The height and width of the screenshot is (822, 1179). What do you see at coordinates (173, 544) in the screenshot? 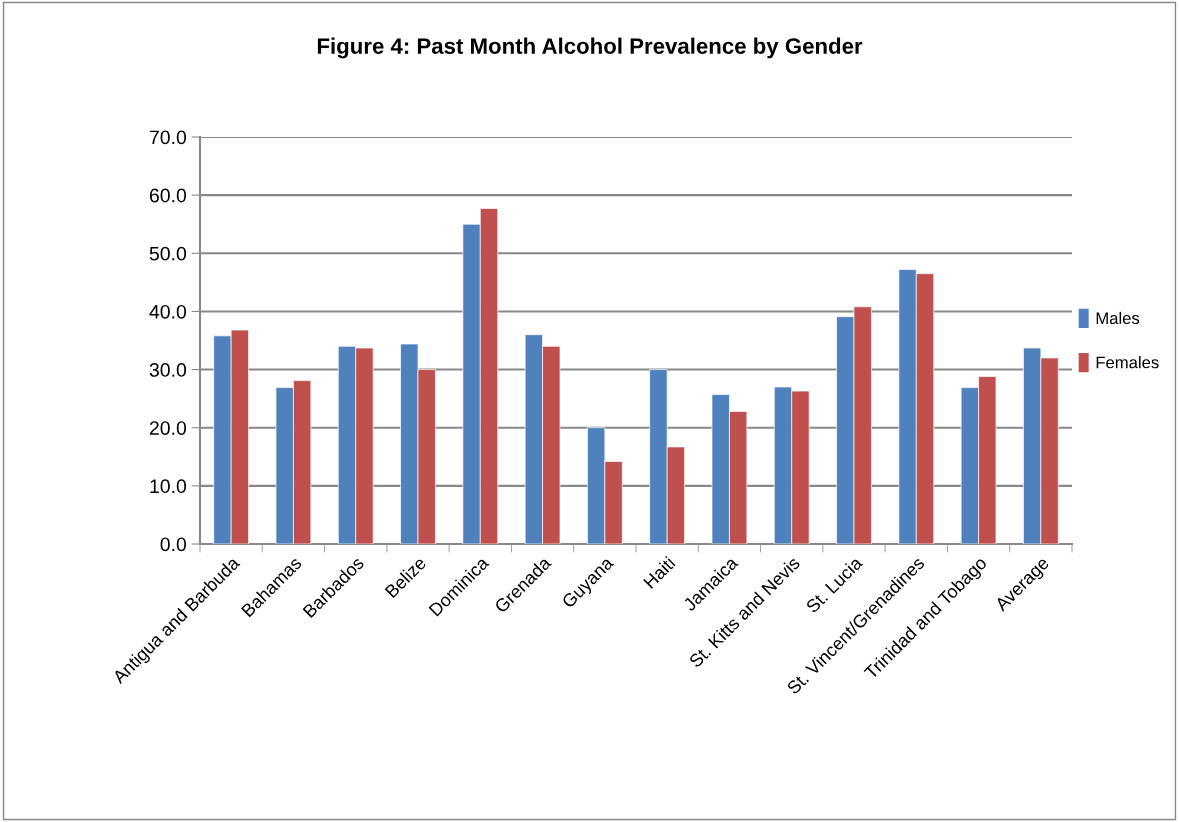
I see `y-tick-label: 0.0` at bounding box center [173, 544].